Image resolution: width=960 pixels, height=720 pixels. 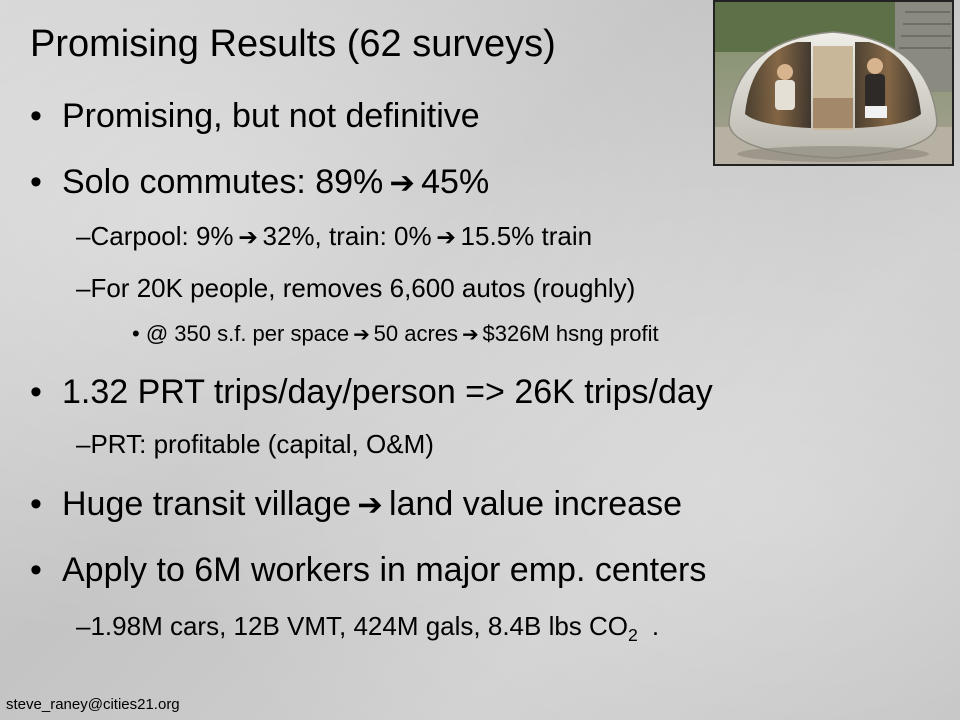 I want to click on text-part: Carpool: 9%, so click(x=162, y=236).